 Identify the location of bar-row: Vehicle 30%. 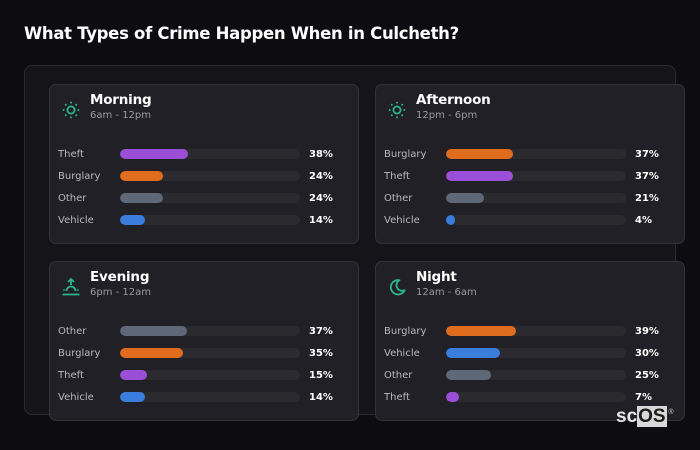
(534, 357).